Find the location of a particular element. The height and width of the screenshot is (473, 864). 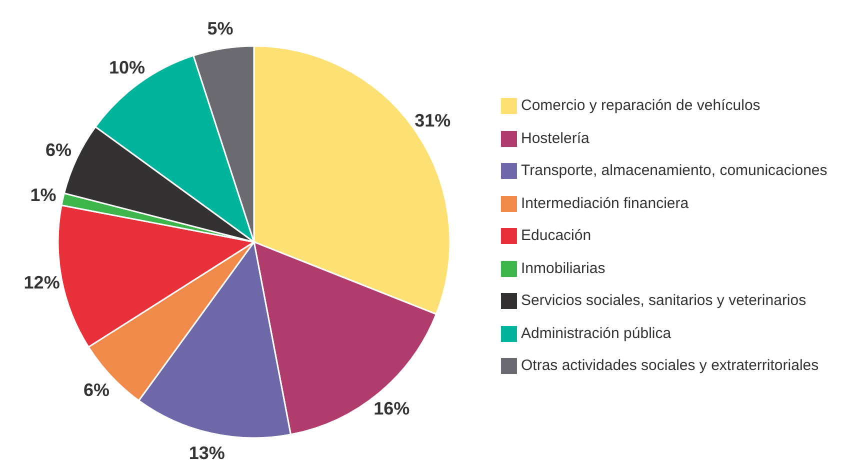

legend-label: Administración pública is located at coordinates (596, 333).